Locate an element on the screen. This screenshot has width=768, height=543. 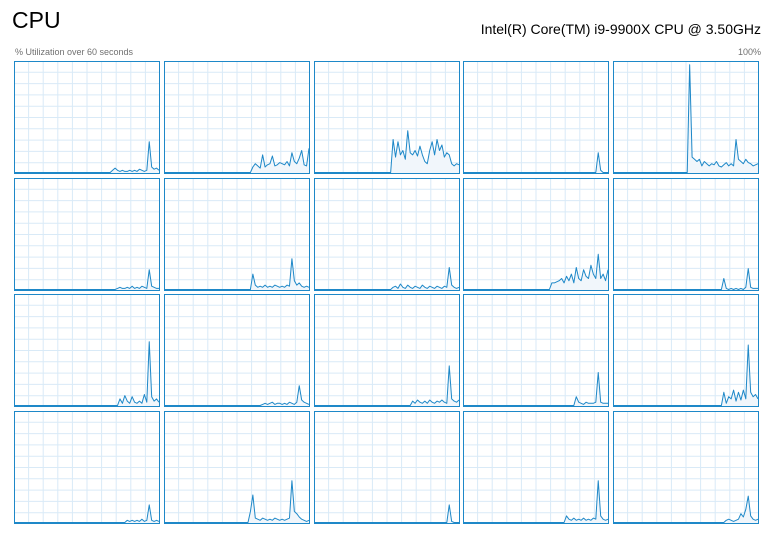
cpu-model-name: Intel(R) Core(TM) i9-9900X CPU @ 3.50GHz is located at coordinates (620, 29).